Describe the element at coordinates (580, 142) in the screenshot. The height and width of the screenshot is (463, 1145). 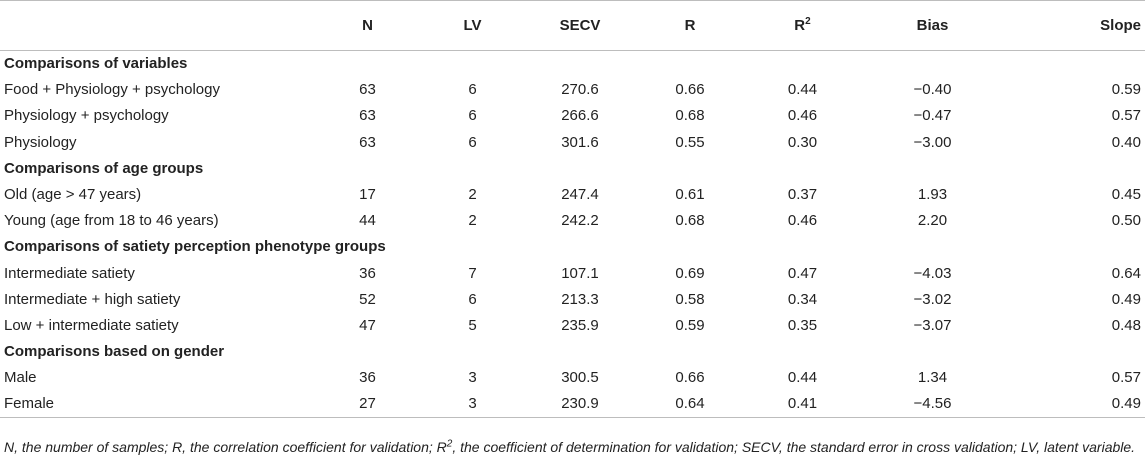
I see `cell-secv: 301.6` at that location.